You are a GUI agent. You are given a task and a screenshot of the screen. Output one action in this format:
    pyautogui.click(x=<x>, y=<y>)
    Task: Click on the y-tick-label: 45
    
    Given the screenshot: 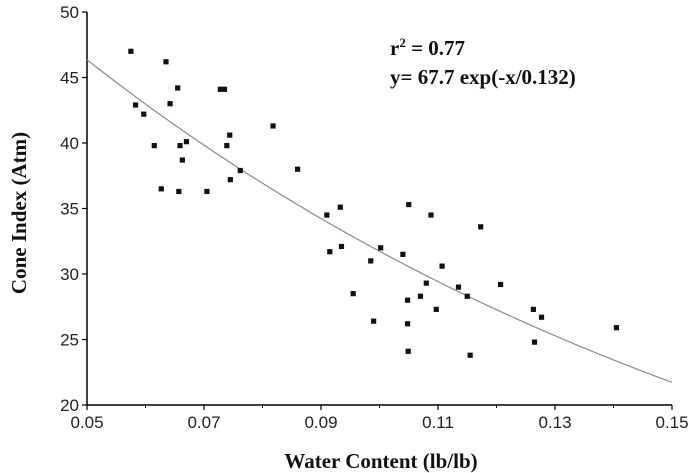 What is the action you would take?
    pyautogui.click(x=69, y=78)
    